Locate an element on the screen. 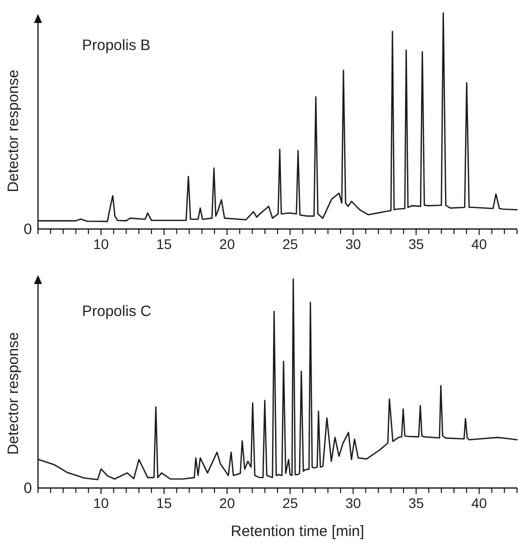  text: Propolis B is located at coordinates (116, 45).